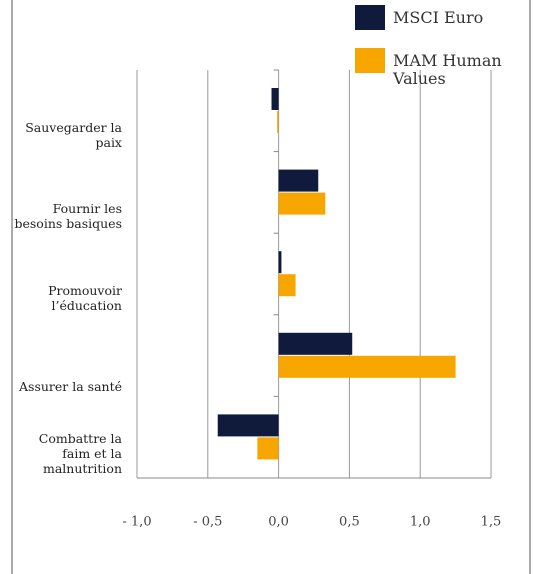  What do you see at coordinates (349, 522) in the screenshot?
I see `x-tick-label: 0,5` at bounding box center [349, 522].